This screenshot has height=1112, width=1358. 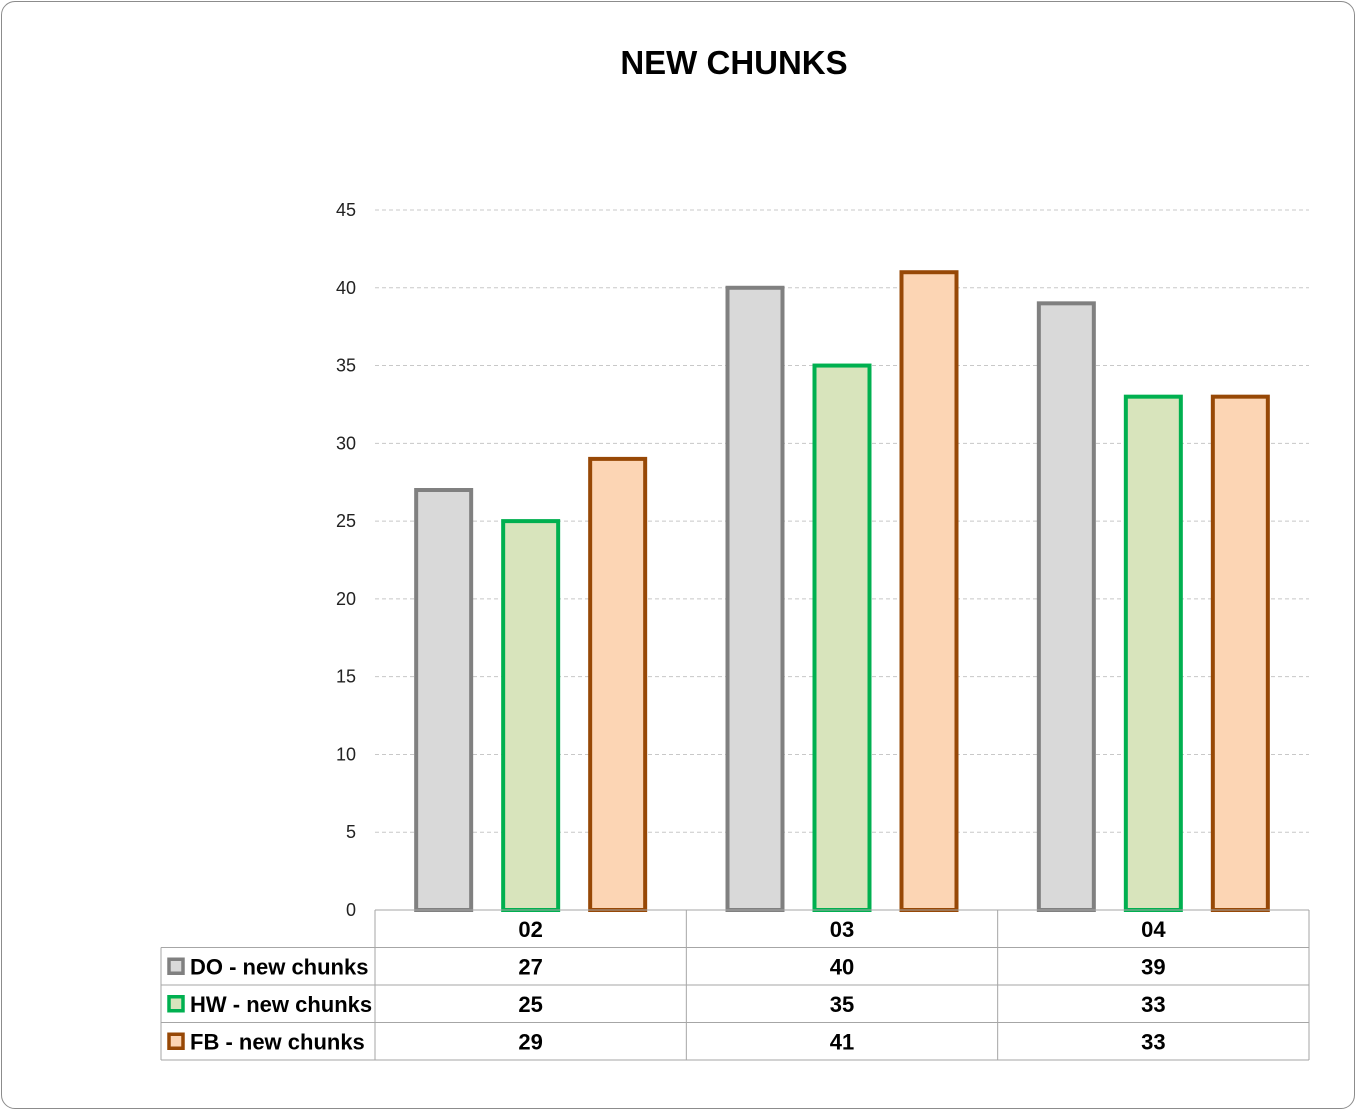 I want to click on y-tick-label: 20, so click(x=346, y=599).